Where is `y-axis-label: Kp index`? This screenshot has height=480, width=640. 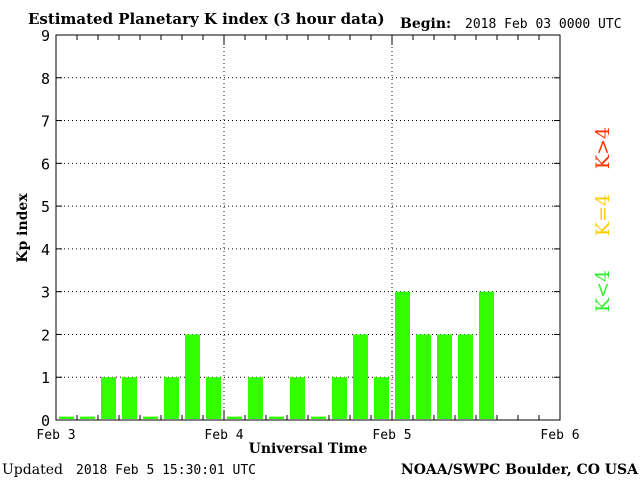 y-axis-label: Kp index is located at coordinates (23, 228).